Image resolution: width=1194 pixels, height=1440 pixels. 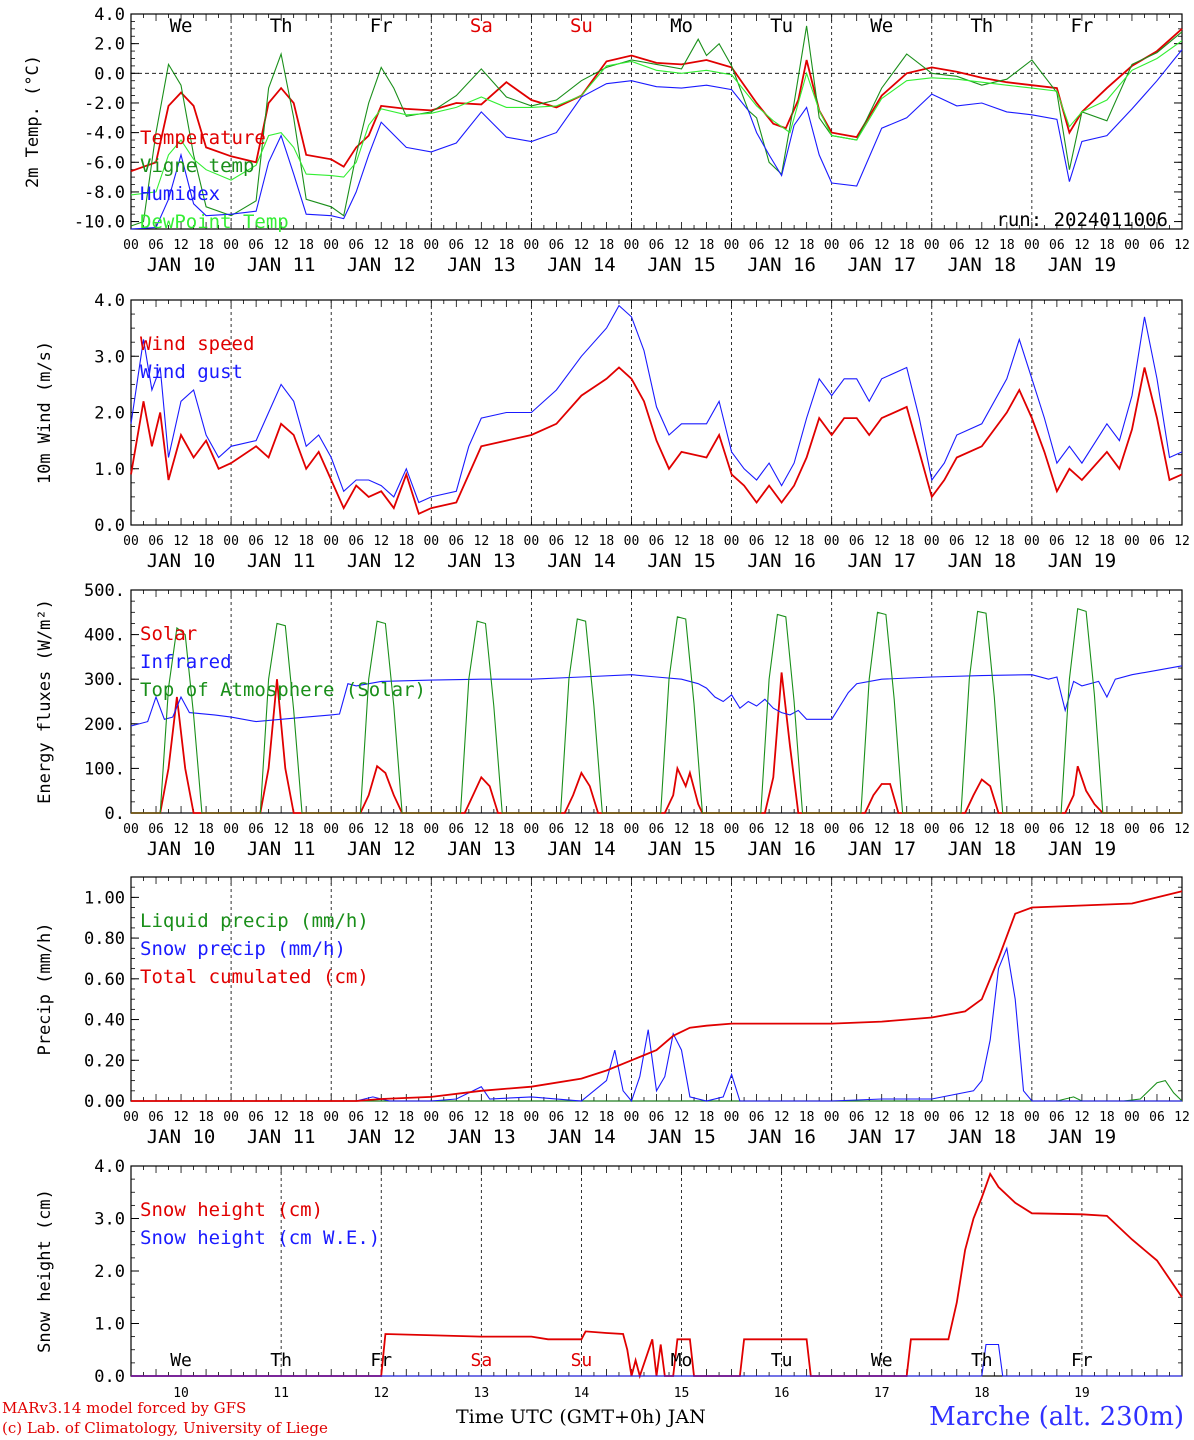 I want to click on bottom-day-number: 13, so click(x=482, y=1393).